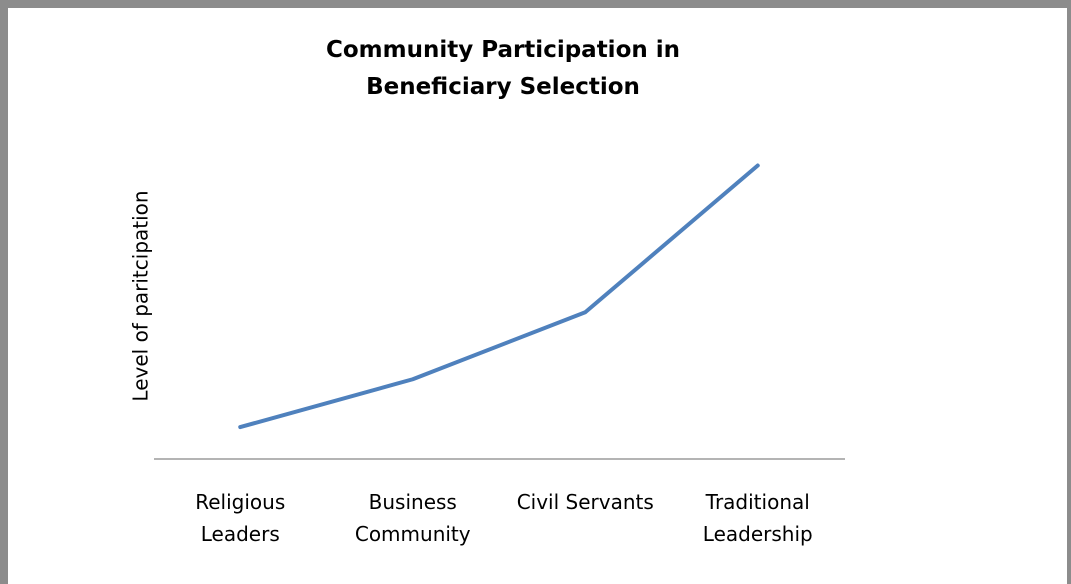  Describe the element at coordinates (757, 518) in the screenshot. I see `x-tick-label: Traditional Leadership` at that location.